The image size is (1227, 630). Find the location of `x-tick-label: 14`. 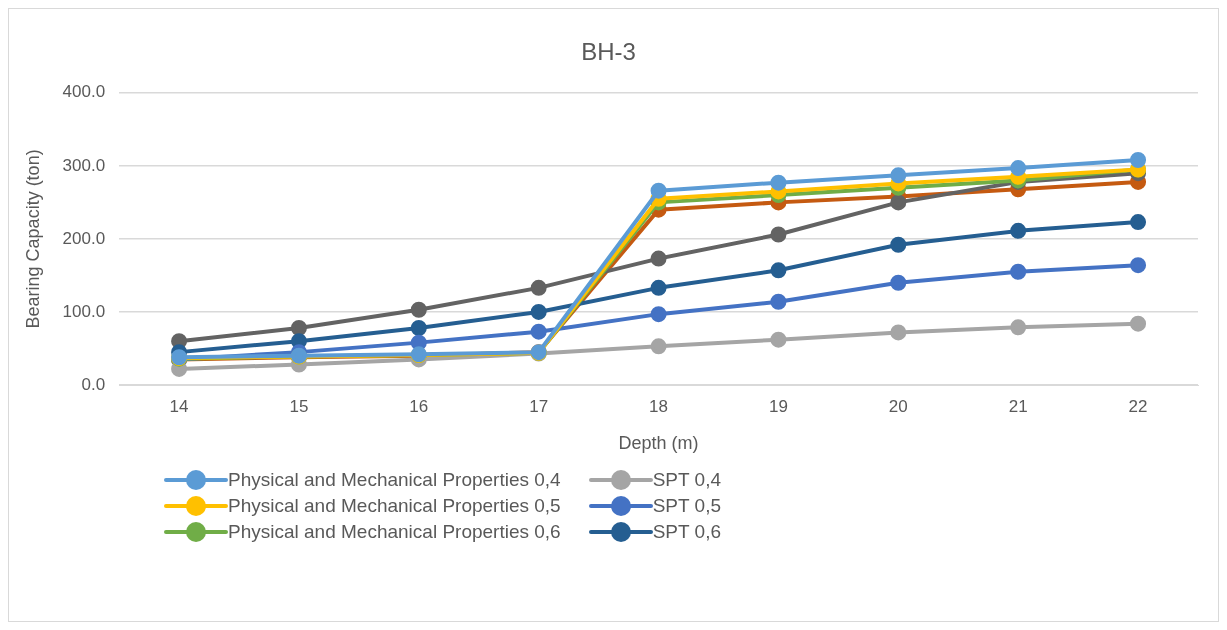

x-tick-label: 14 is located at coordinates (179, 406).